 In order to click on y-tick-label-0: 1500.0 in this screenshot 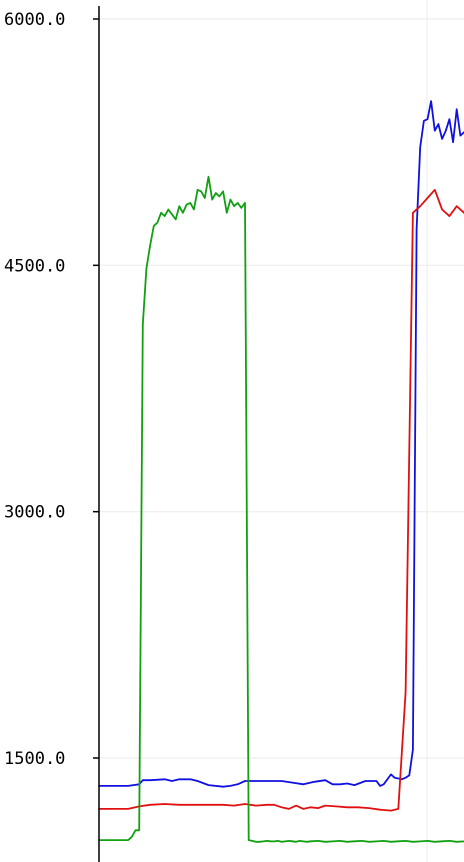, I will do `click(34, 759)`.